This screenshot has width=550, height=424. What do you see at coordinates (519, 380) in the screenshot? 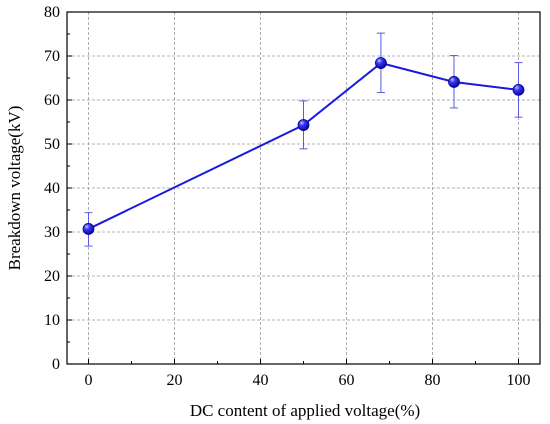
I see `x-tick-label: 100` at bounding box center [519, 380].